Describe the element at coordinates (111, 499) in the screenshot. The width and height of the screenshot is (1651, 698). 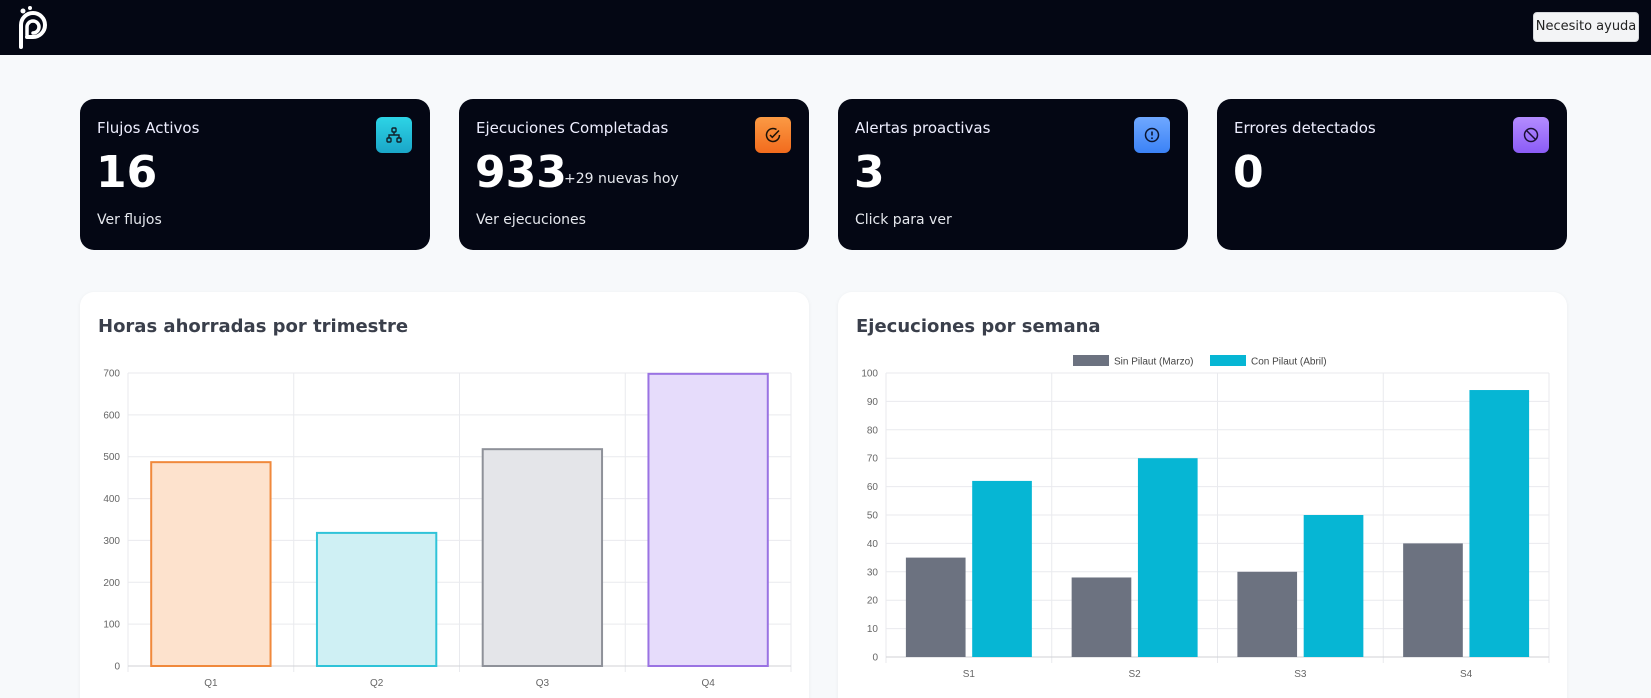
I see `y-tick-label: 400` at that location.